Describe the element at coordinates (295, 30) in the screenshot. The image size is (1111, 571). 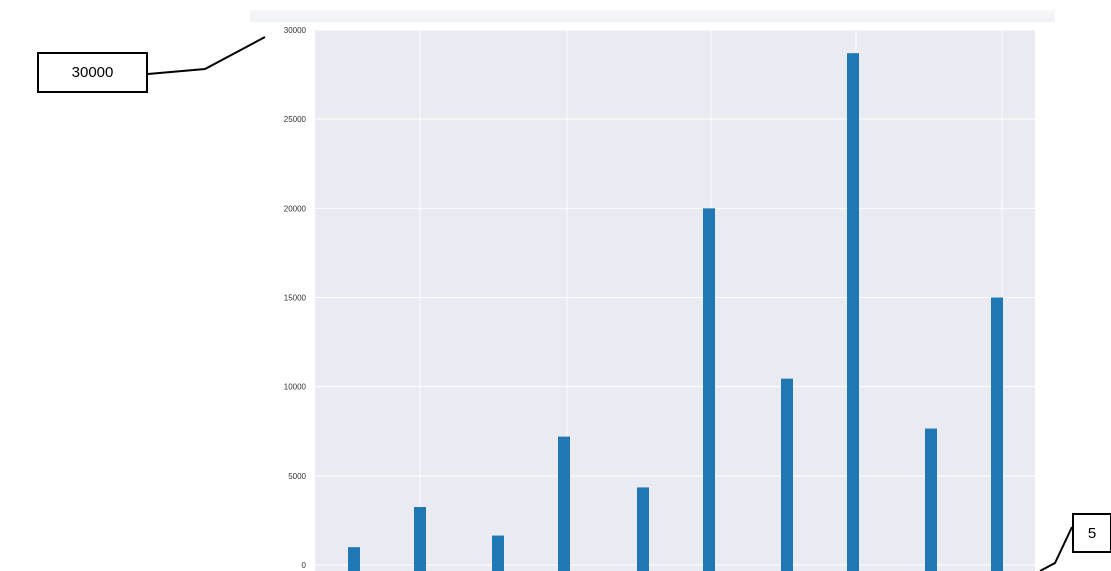
I see `y-tick-label: 30000` at that location.